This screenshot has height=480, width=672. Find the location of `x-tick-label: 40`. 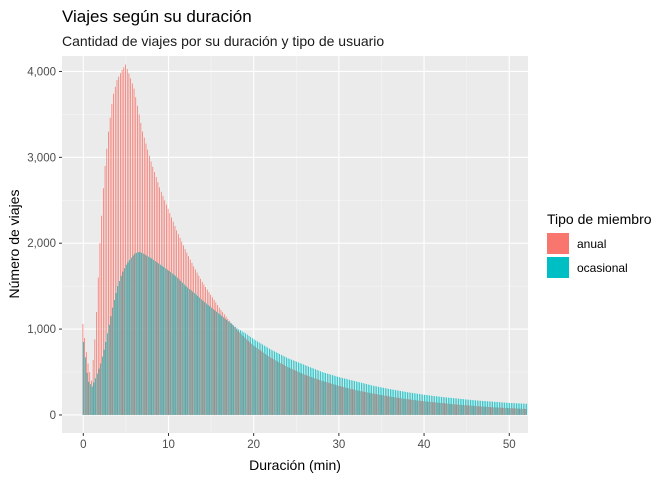

x-tick-label: 40 is located at coordinates (424, 445).